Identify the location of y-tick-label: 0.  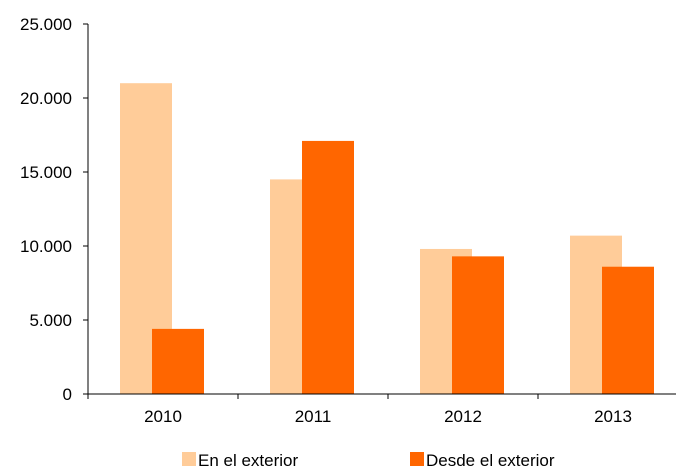
(67, 394).